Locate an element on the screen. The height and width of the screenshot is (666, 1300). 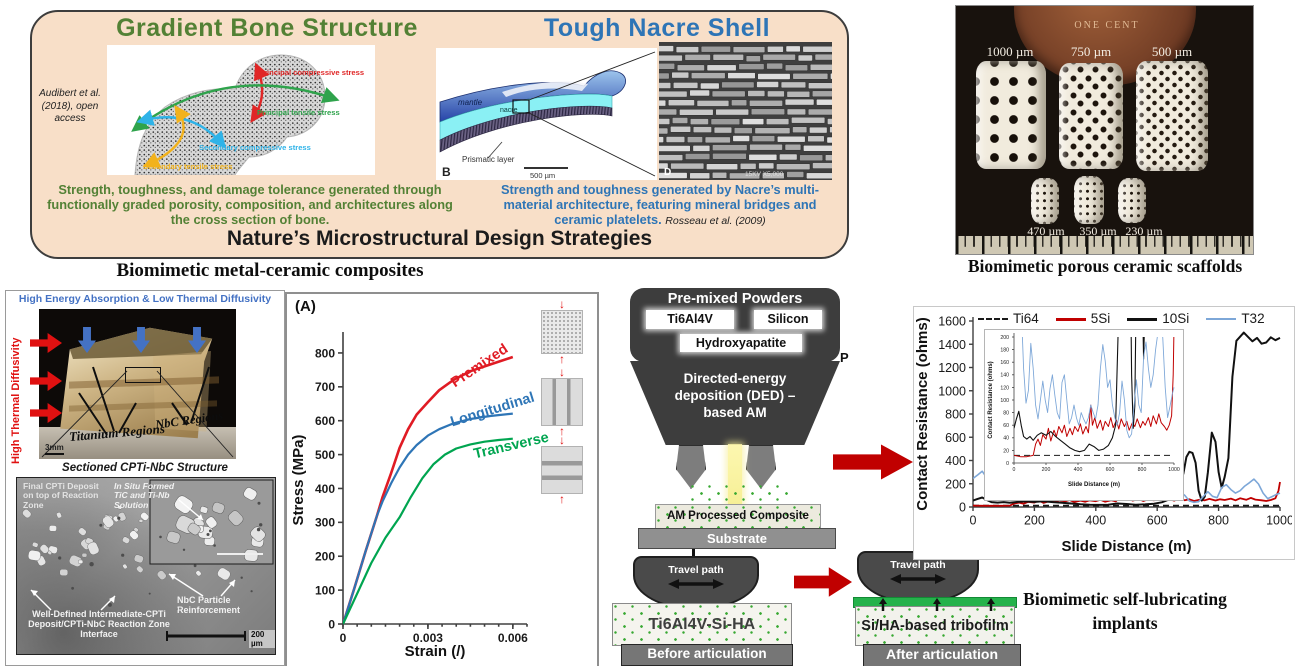
after-sample-label: Si/HA-based tribofilm is located at coordinates (935, 626).